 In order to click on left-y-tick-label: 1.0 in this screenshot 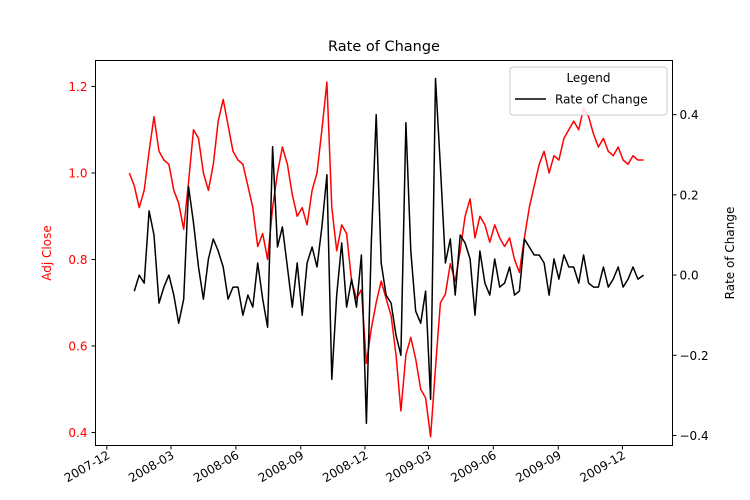, I will do `click(77, 173)`.